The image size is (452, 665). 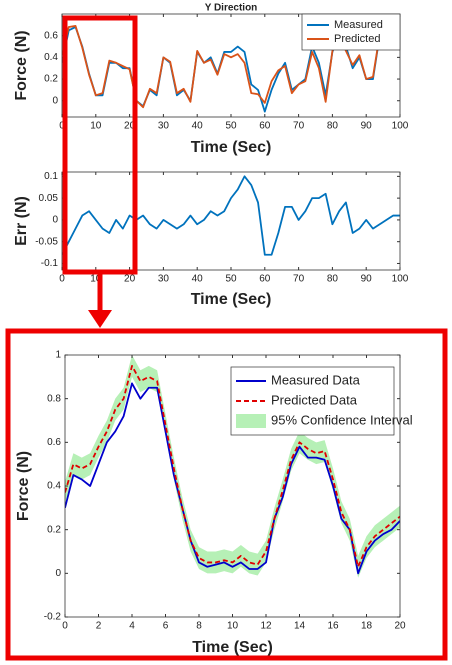 I want to click on legend-label: Predicted, so click(x=357, y=39).